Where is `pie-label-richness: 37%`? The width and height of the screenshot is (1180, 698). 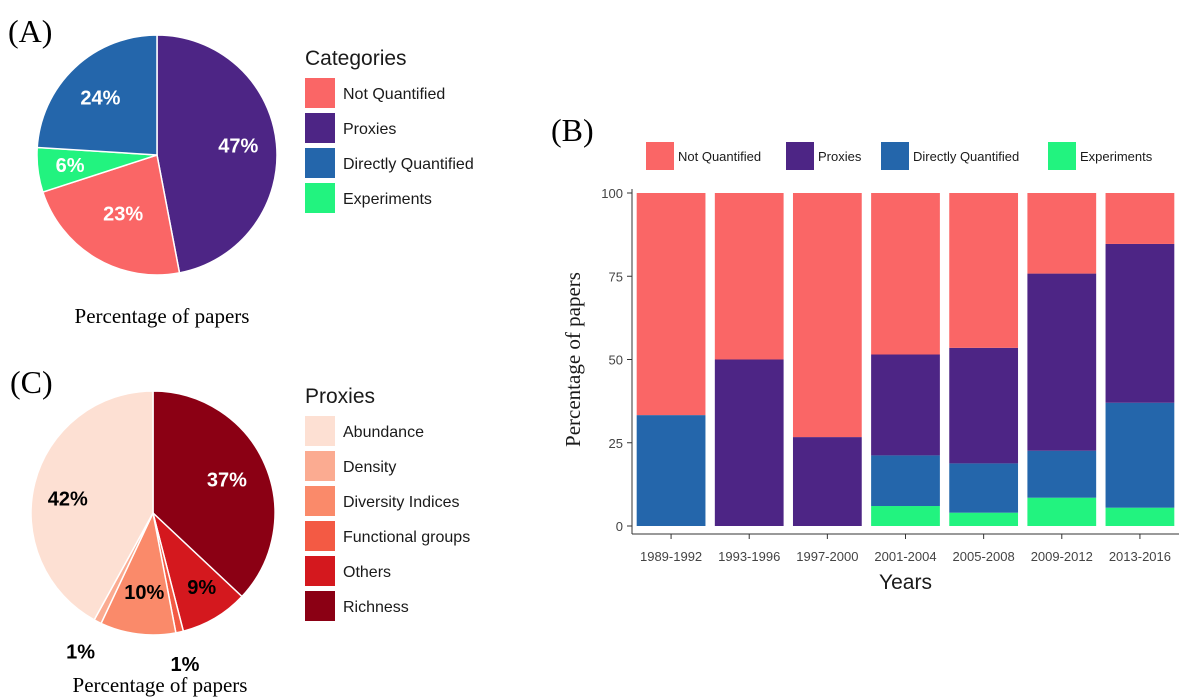 pie-label-richness: 37% is located at coordinates (227, 480).